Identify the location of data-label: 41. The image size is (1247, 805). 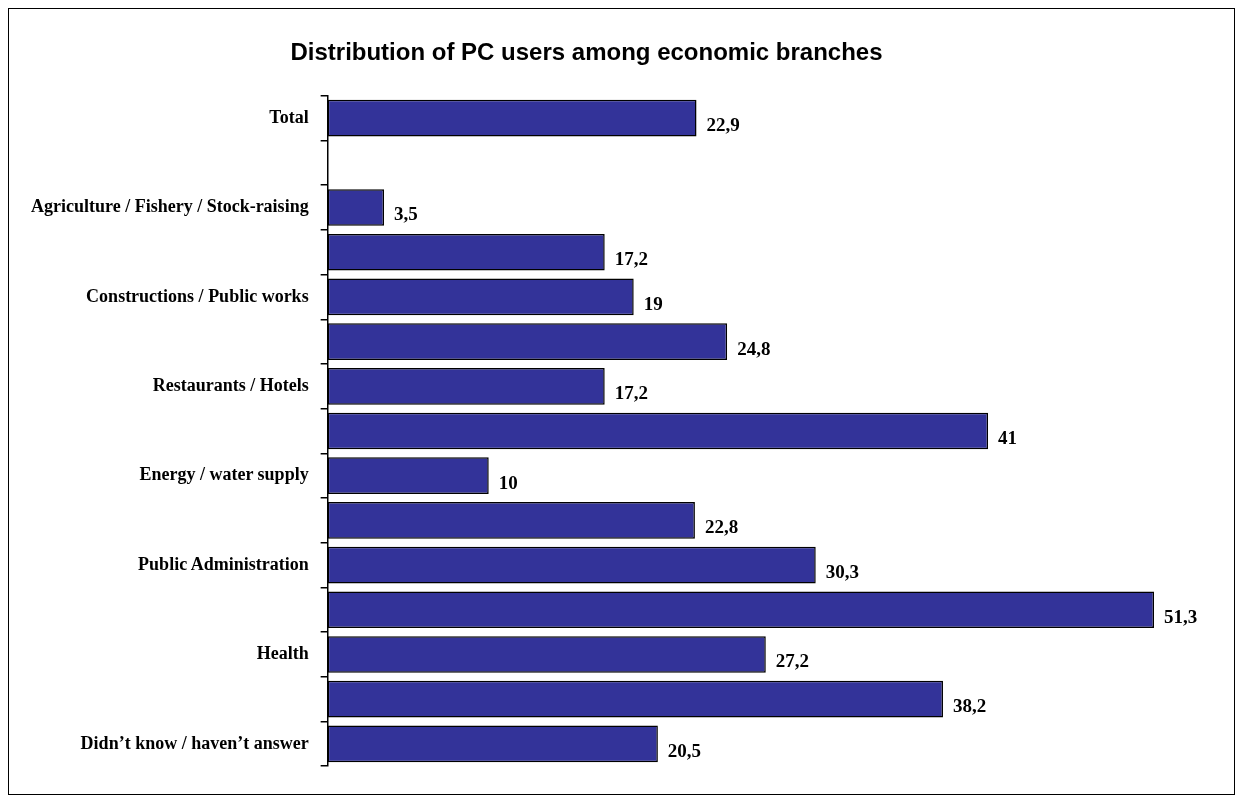
(1008, 437).